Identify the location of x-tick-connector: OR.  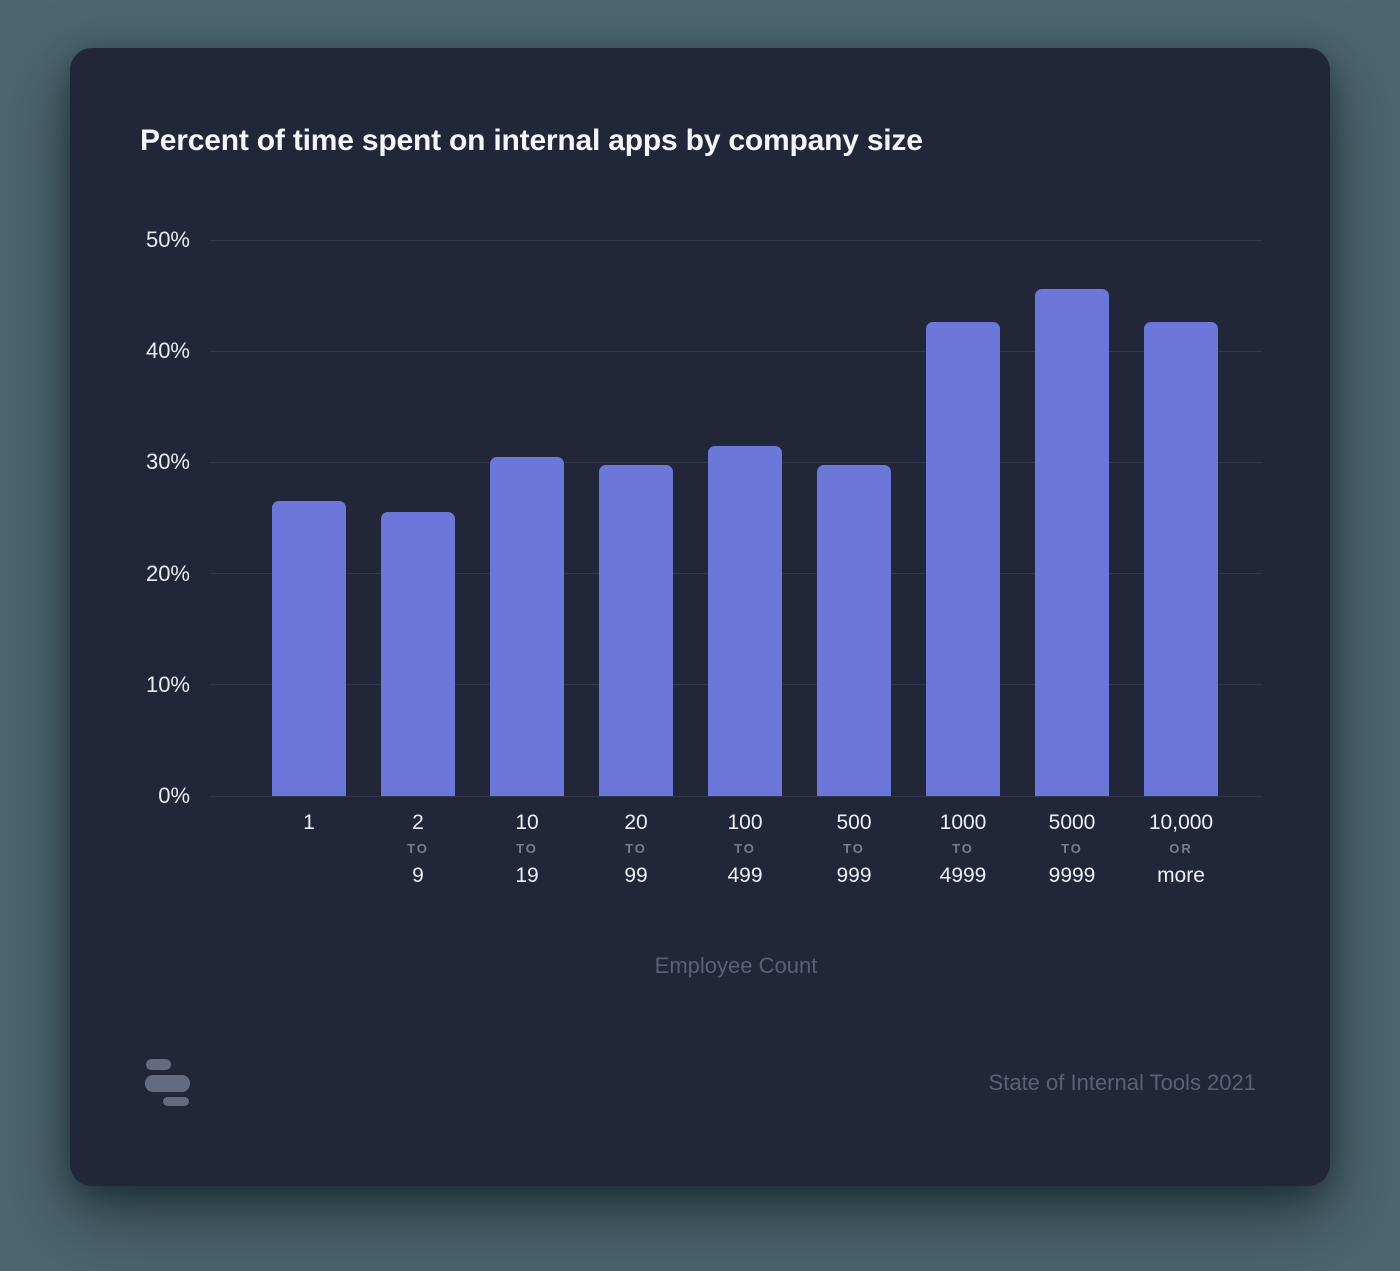
(1181, 848).